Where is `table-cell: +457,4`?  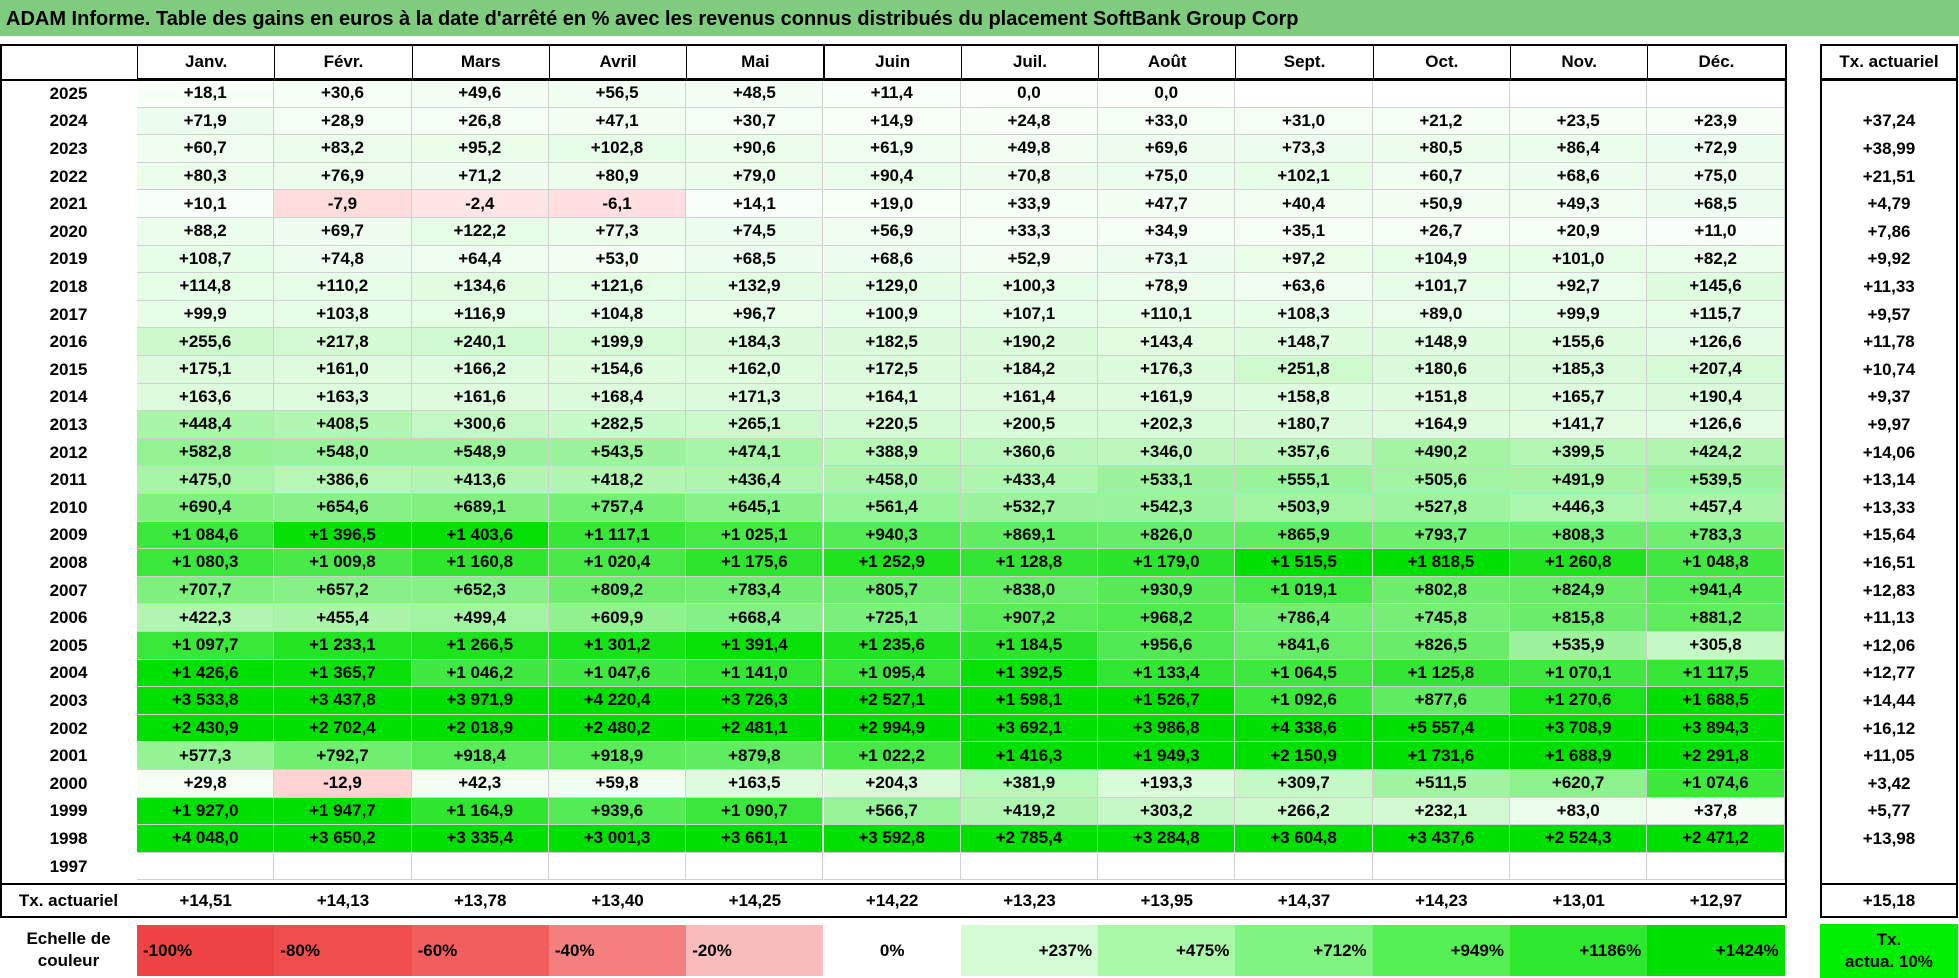
table-cell: +457,4 is located at coordinates (1716, 508).